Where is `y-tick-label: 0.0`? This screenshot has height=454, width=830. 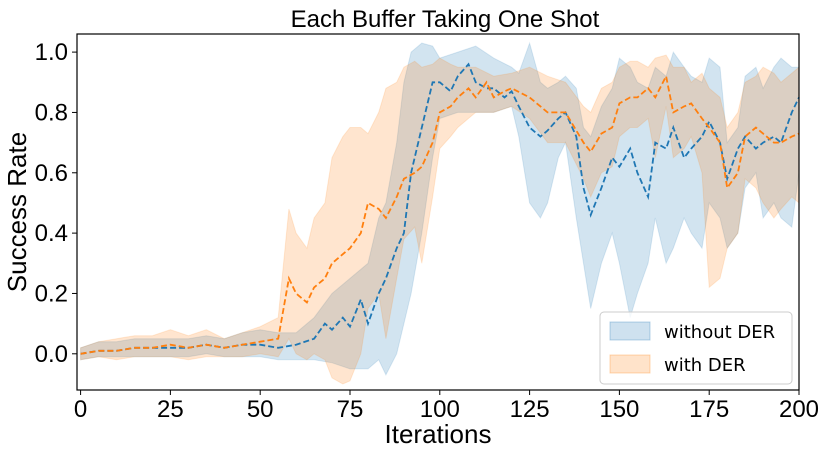 y-tick-label: 0.0 is located at coordinates (51, 354).